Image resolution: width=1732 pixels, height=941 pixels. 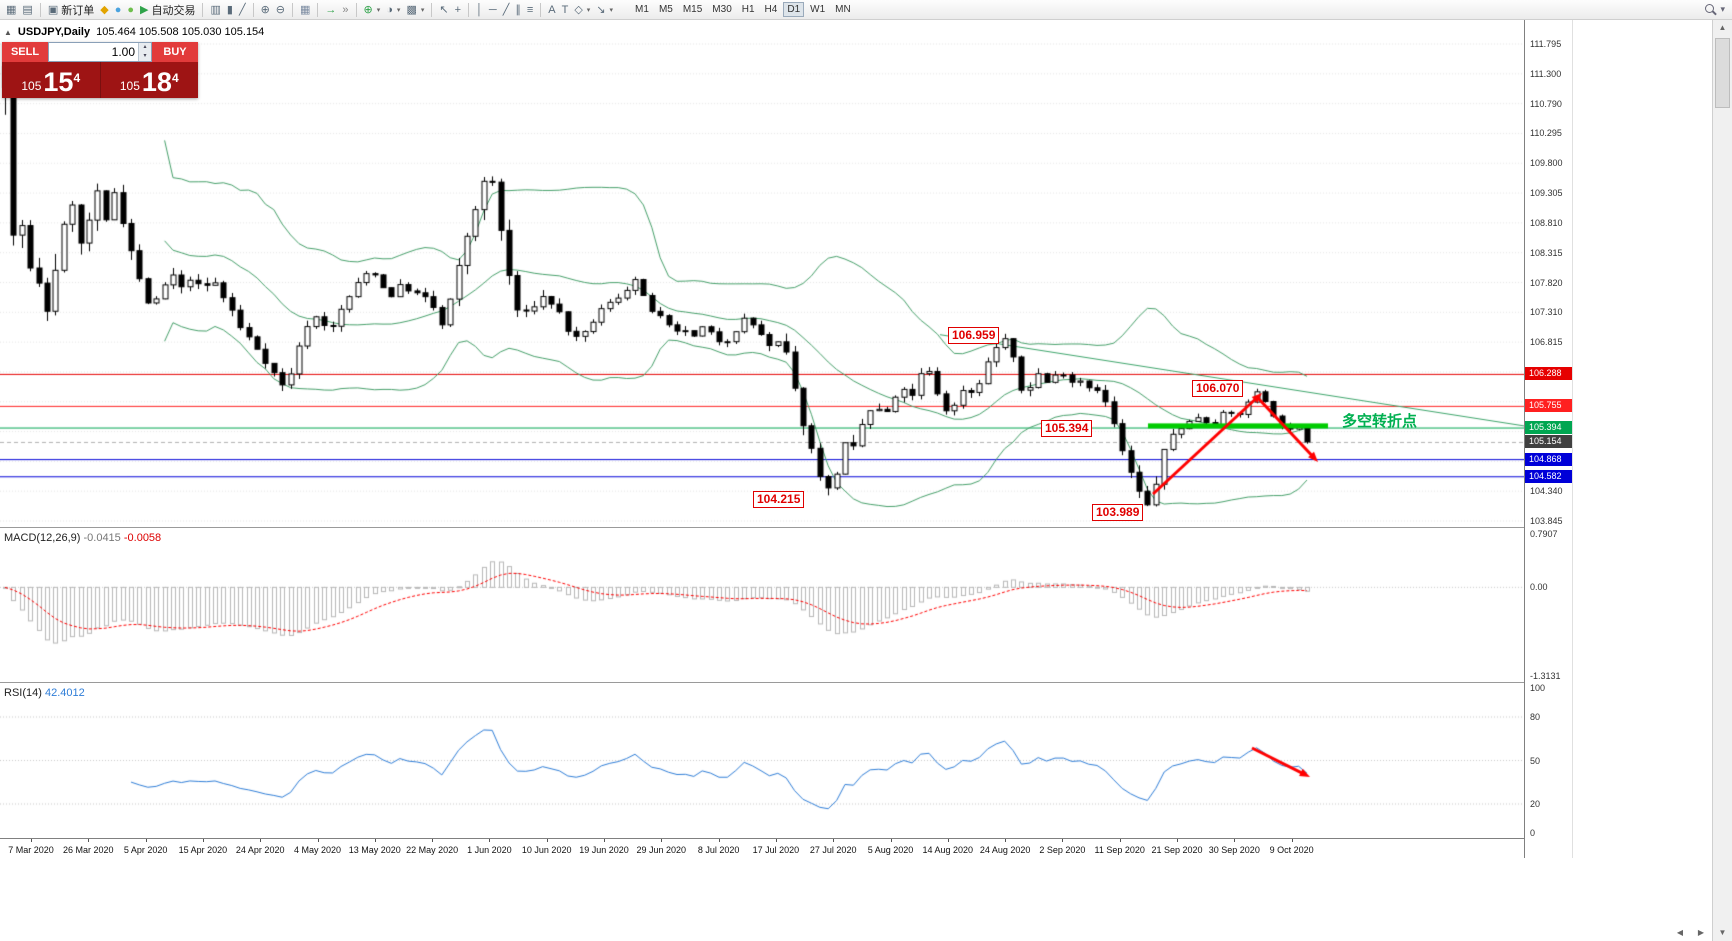 I want to click on sell-point: 4, so click(x=77, y=78).